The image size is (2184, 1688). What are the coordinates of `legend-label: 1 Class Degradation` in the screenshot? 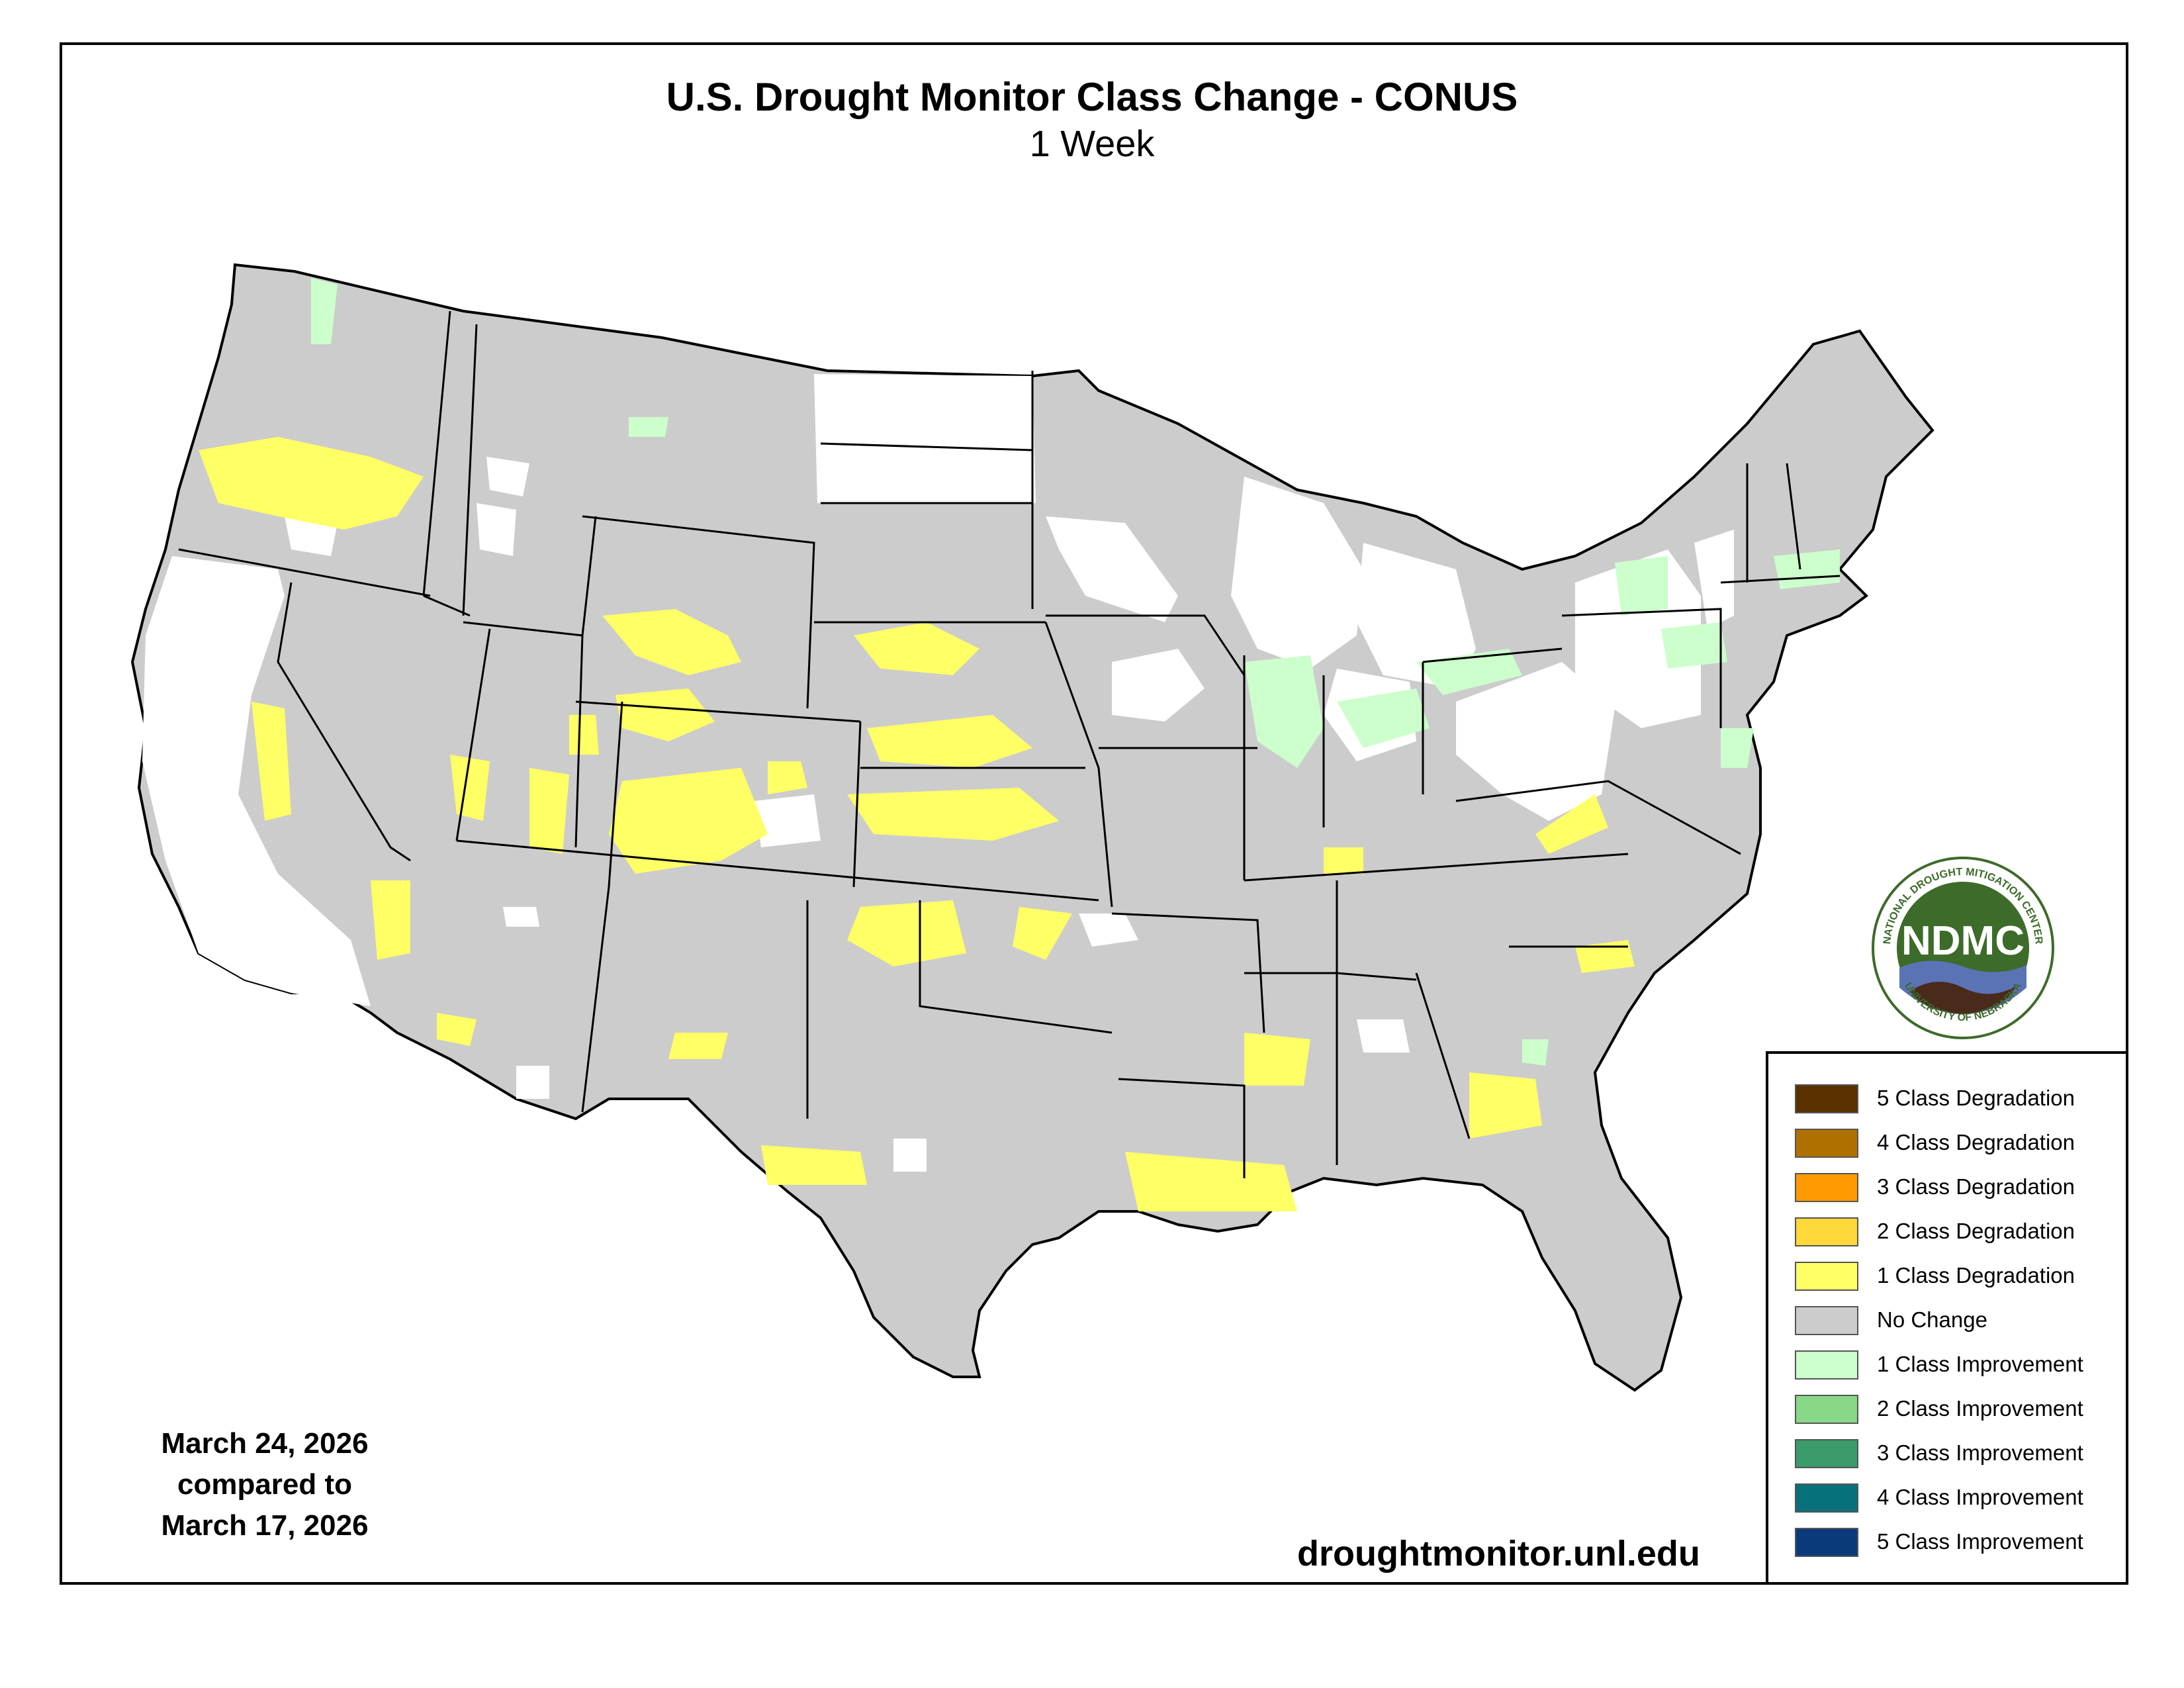 It's located at (1976, 1275).